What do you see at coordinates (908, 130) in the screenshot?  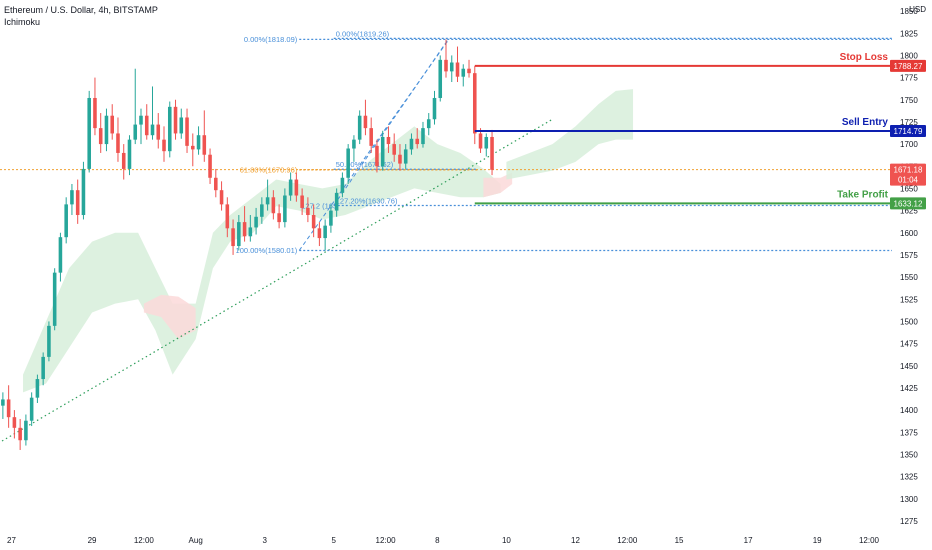 I see `sell-entry-tag` at bounding box center [908, 130].